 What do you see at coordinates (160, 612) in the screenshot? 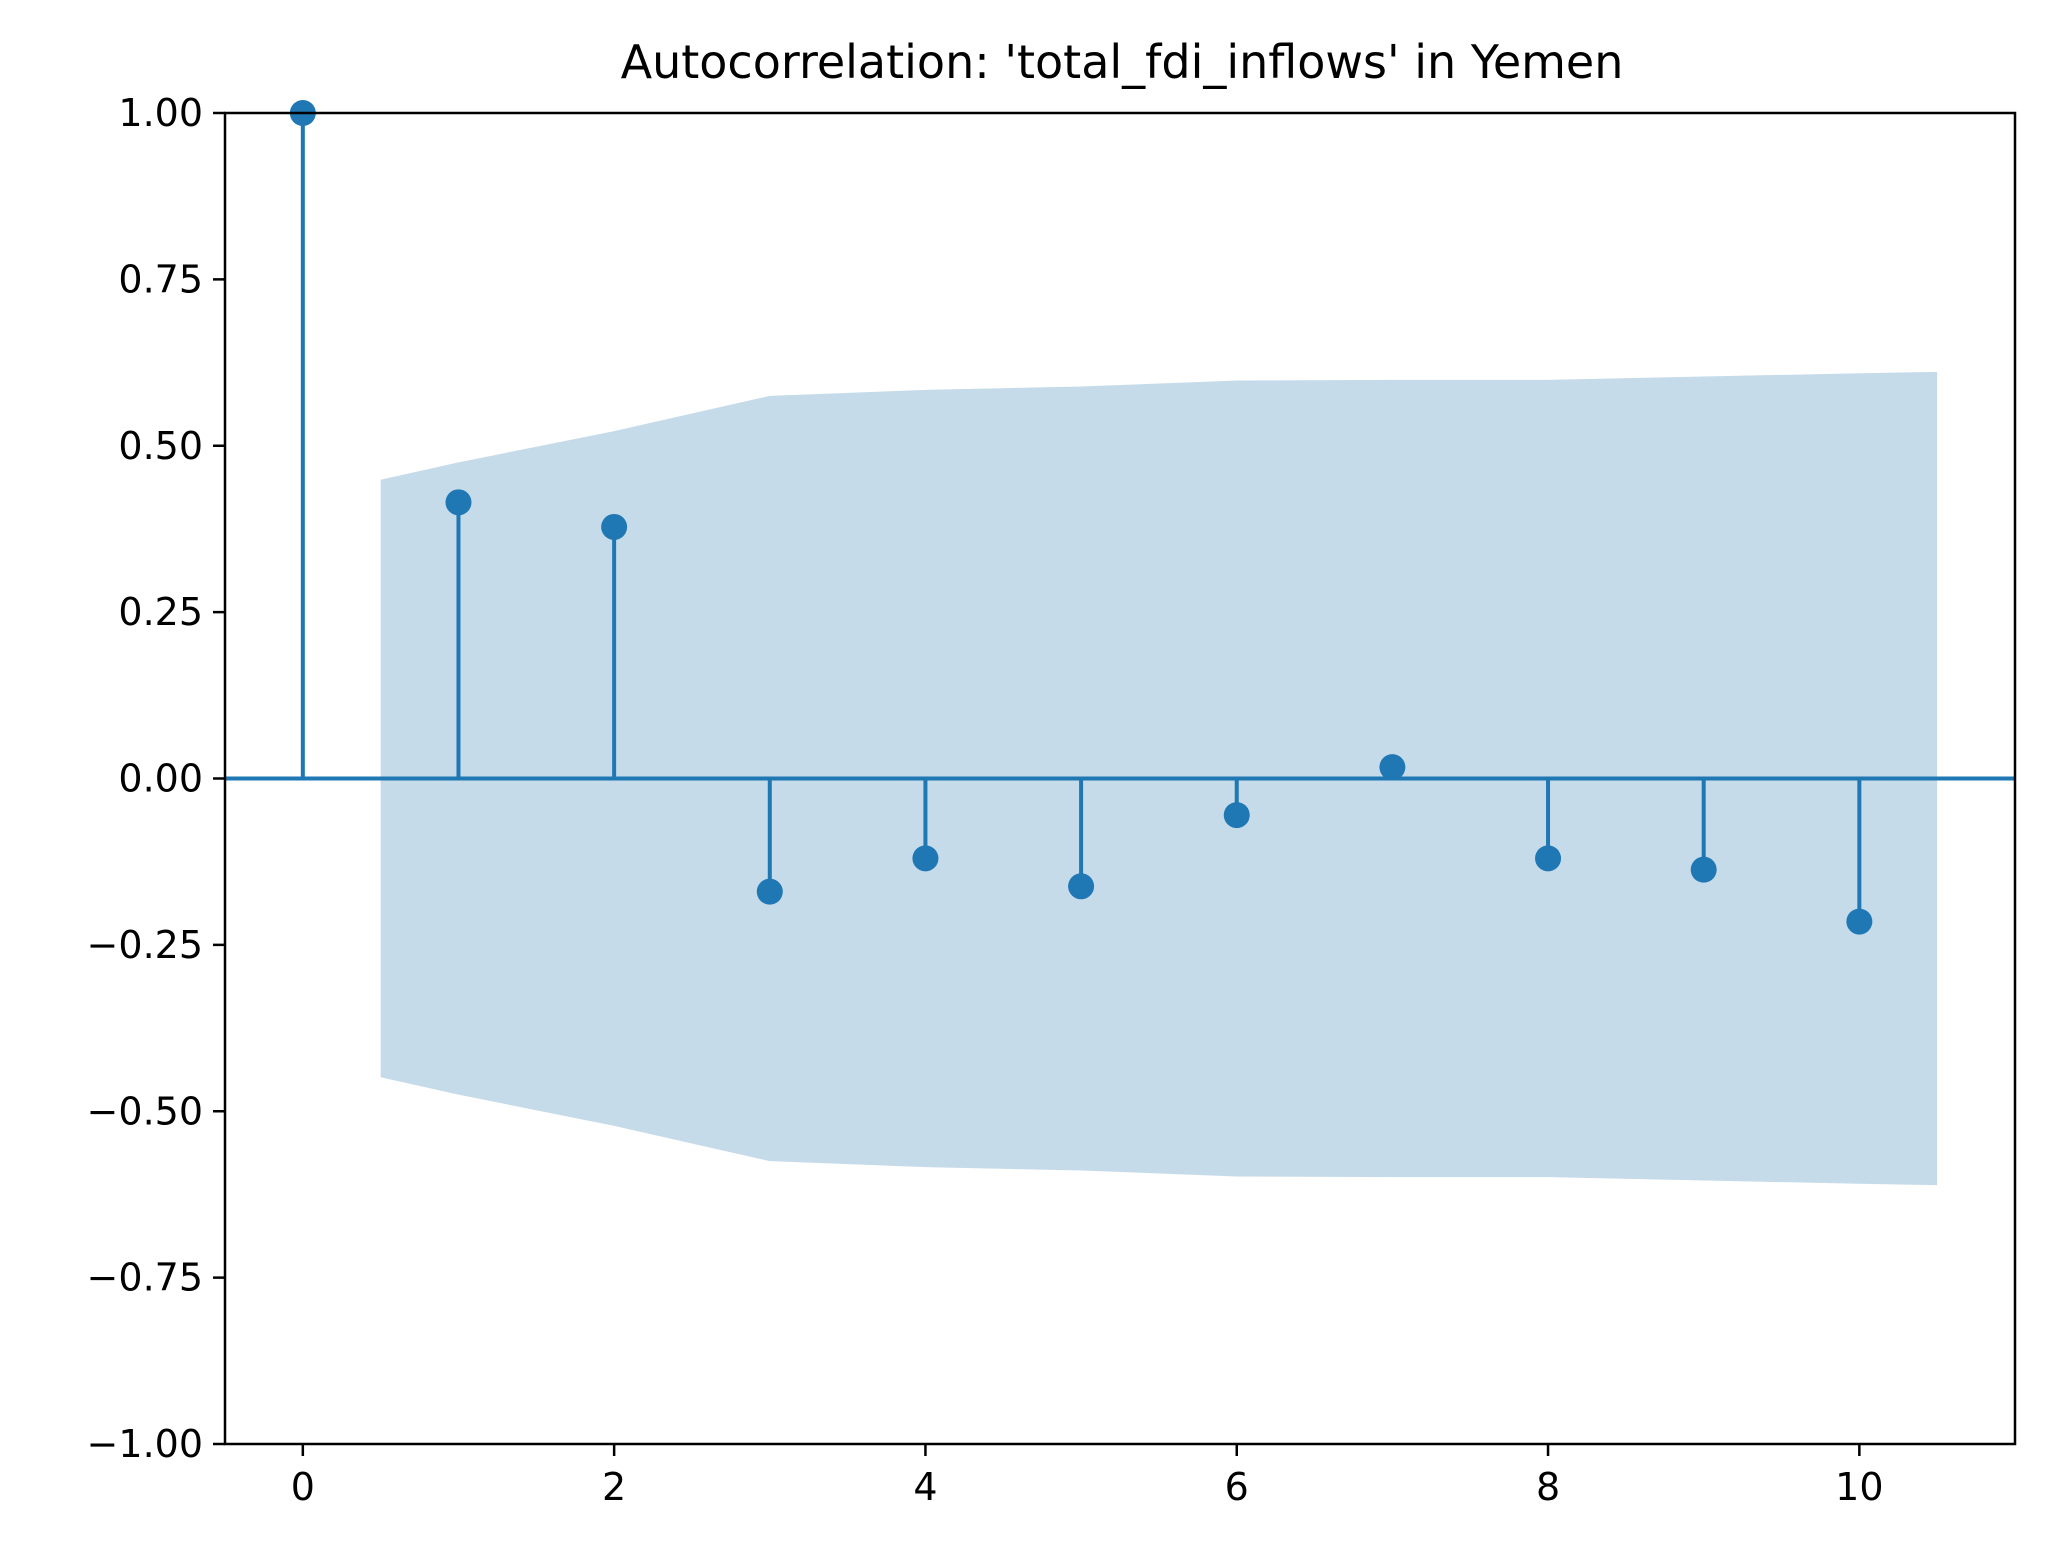
I see `y-tick-label: 0.25` at bounding box center [160, 612].